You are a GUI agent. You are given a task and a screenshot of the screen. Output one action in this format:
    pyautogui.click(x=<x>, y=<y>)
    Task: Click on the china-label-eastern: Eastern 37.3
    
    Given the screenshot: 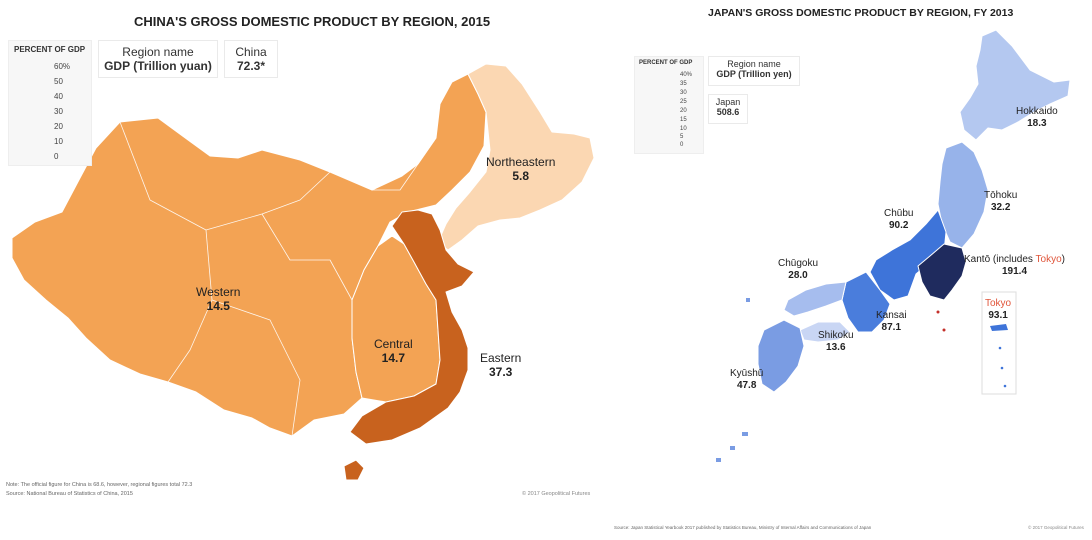 What is the action you would take?
    pyautogui.click(x=501, y=365)
    